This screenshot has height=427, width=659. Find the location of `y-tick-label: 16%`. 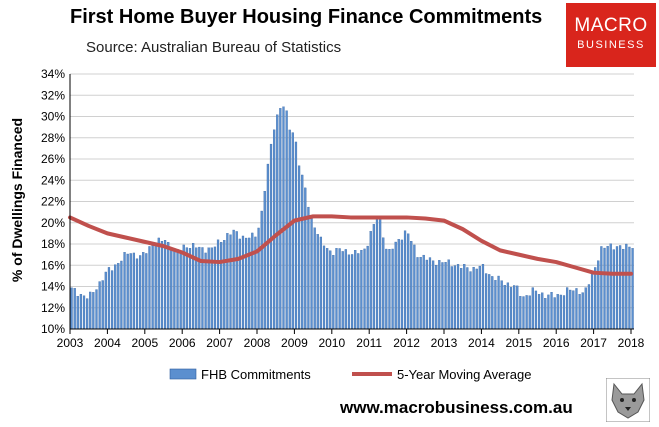

y-tick-label: 16% is located at coordinates (53, 265).